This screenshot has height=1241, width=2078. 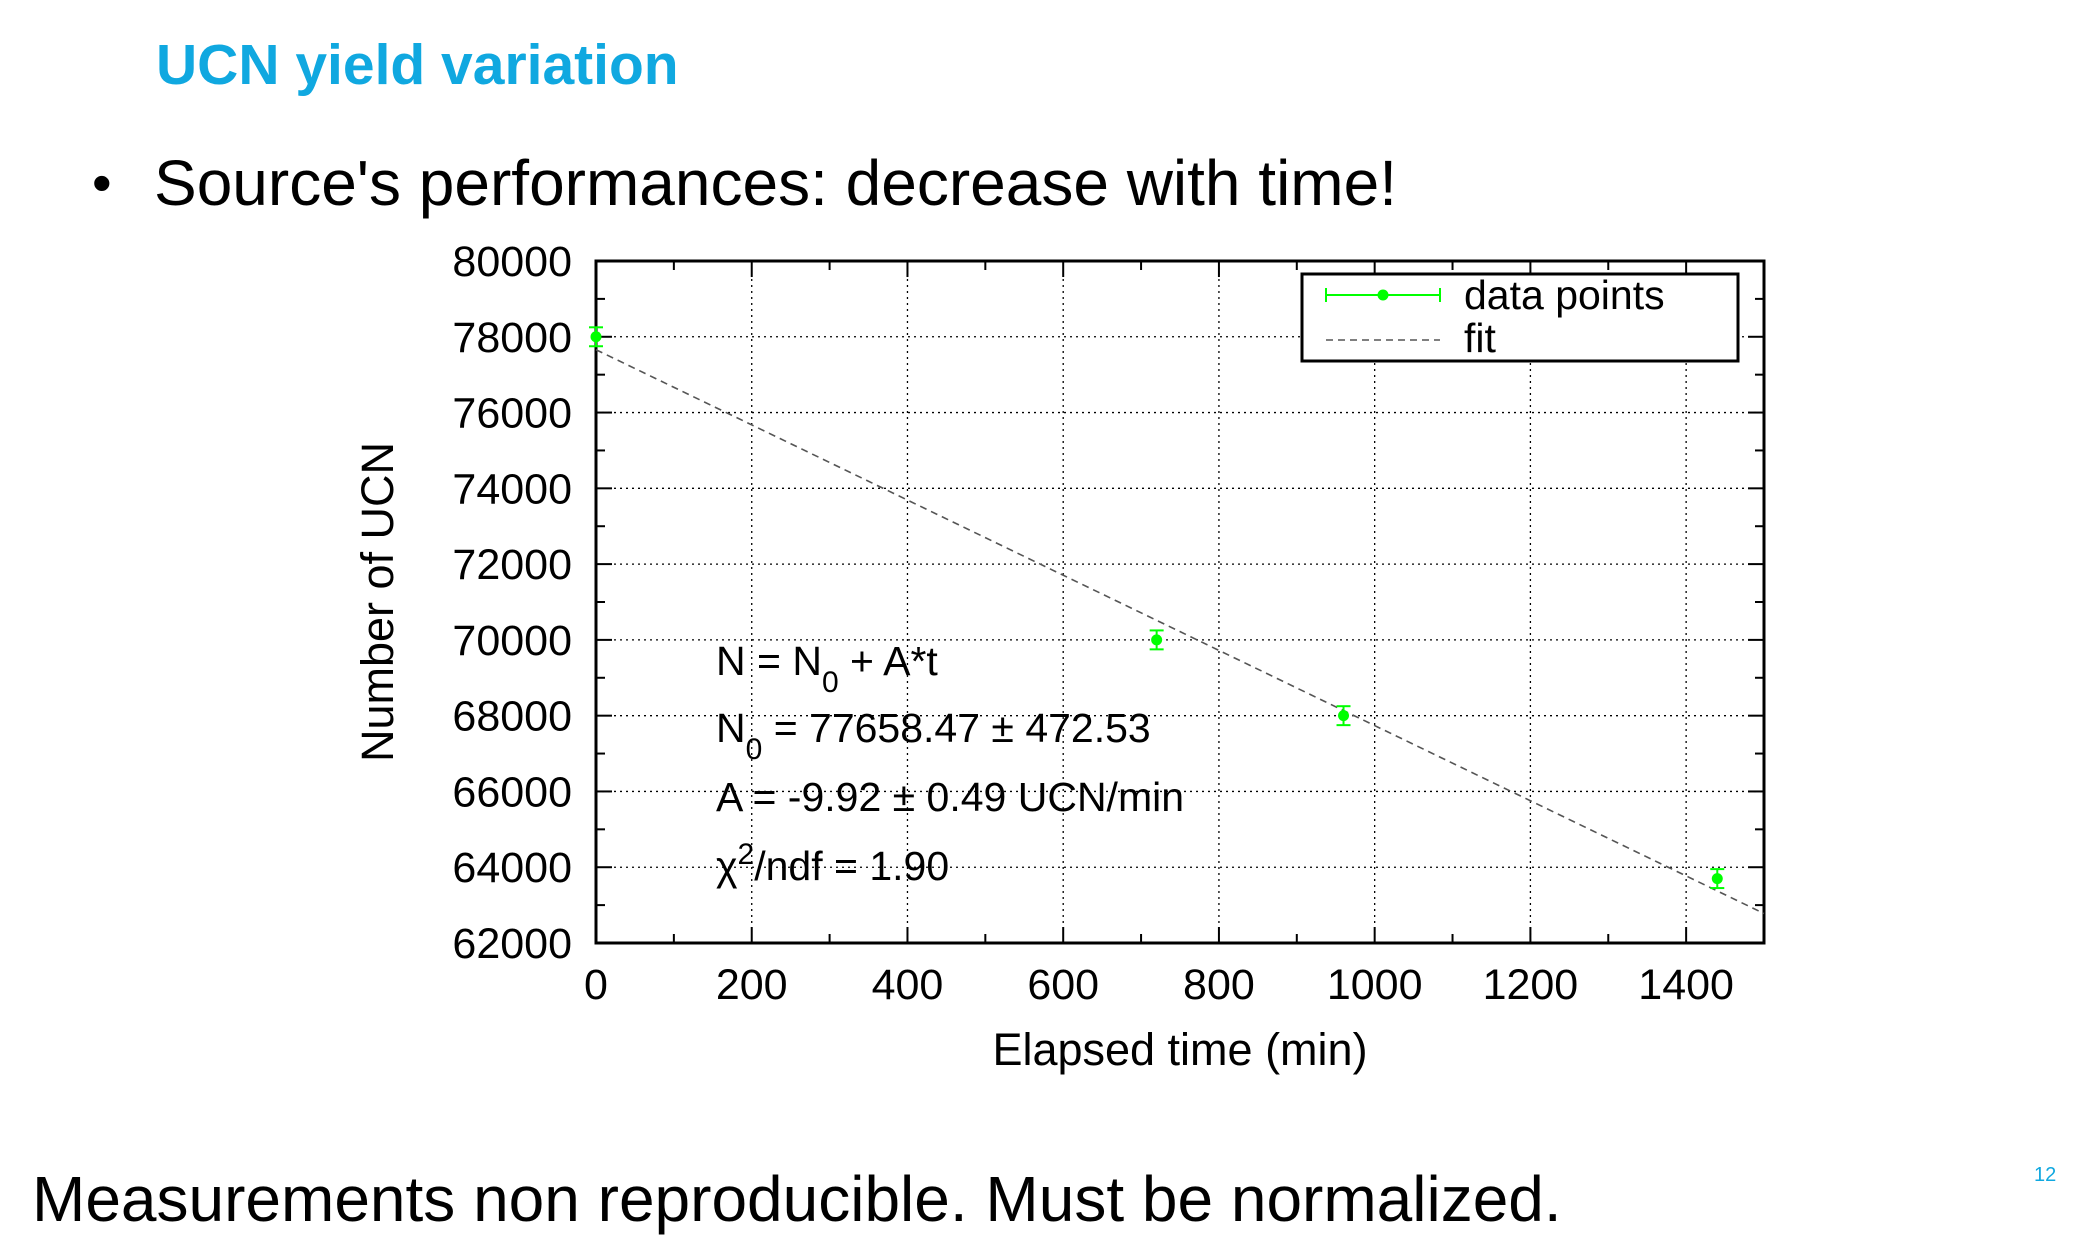 I want to click on legend-box, so click(x=1520, y=317).